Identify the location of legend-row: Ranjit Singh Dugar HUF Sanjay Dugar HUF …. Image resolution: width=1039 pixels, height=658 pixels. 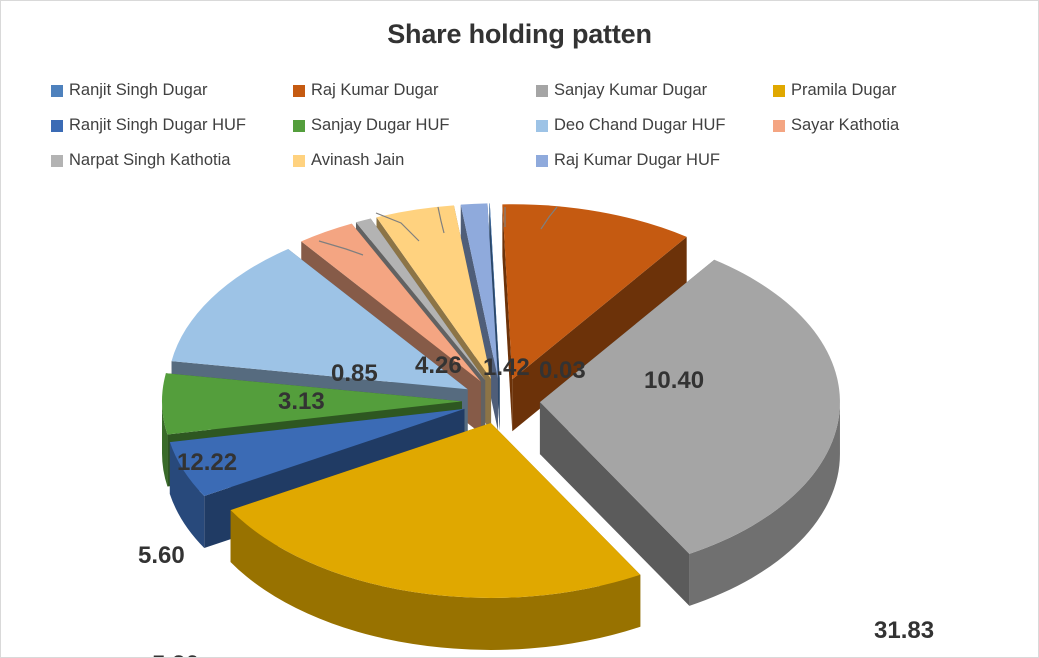
(521, 125).